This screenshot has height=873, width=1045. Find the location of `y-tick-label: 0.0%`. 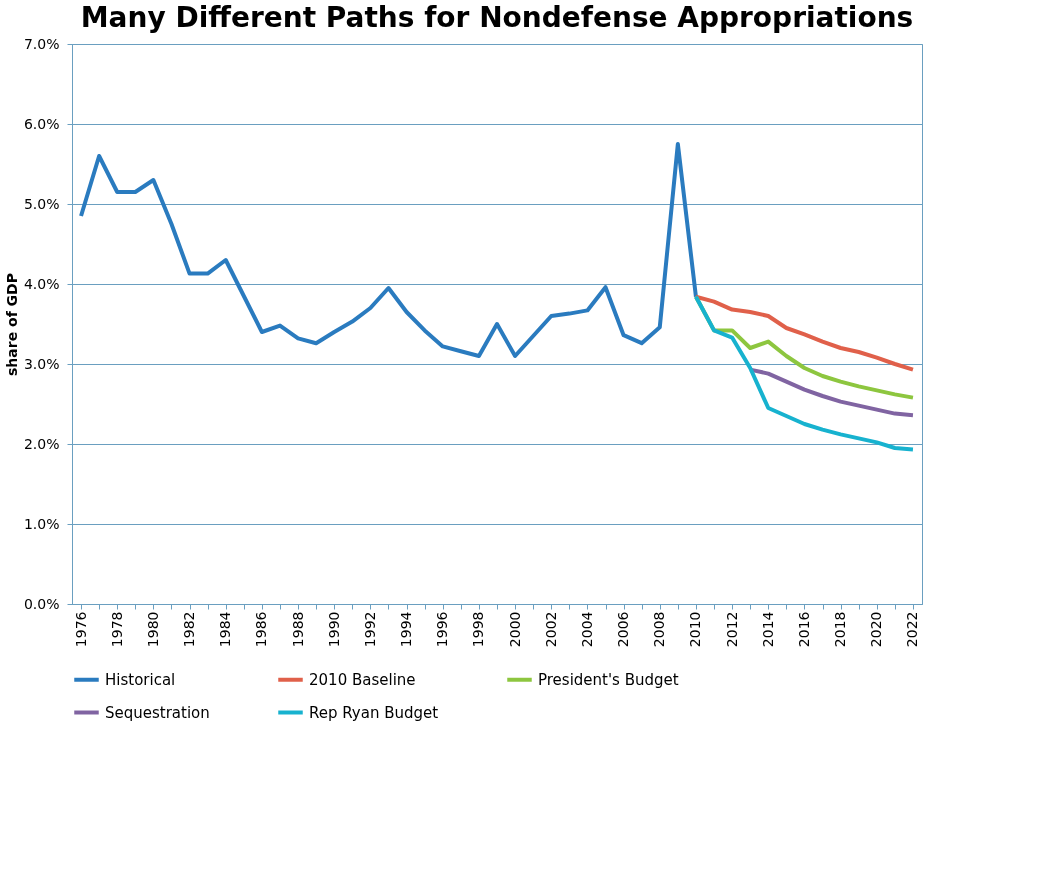

y-tick-label: 0.0% is located at coordinates (41, 603).